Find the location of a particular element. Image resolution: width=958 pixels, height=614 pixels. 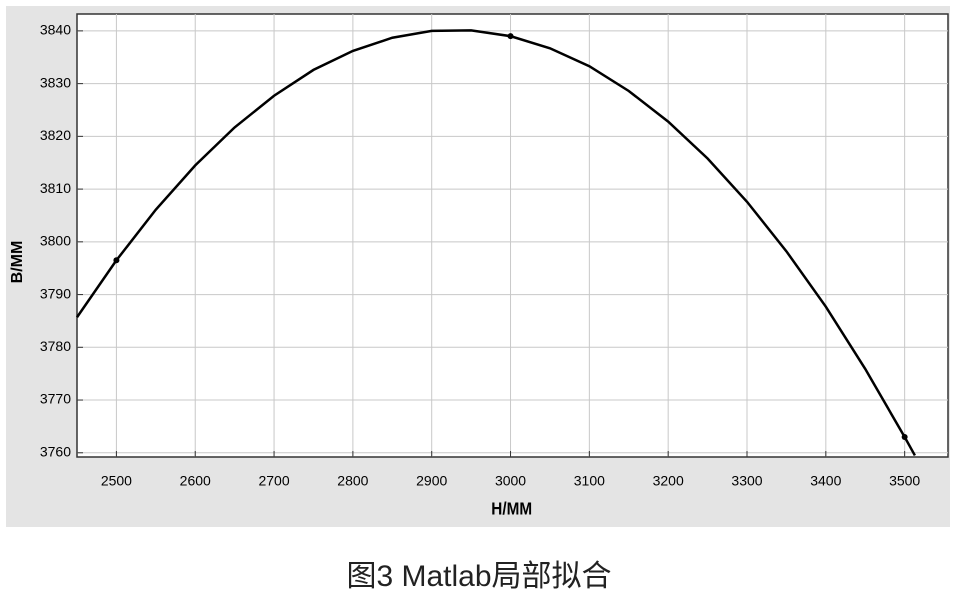

y-axis-label: B/MM is located at coordinates (17, 262).